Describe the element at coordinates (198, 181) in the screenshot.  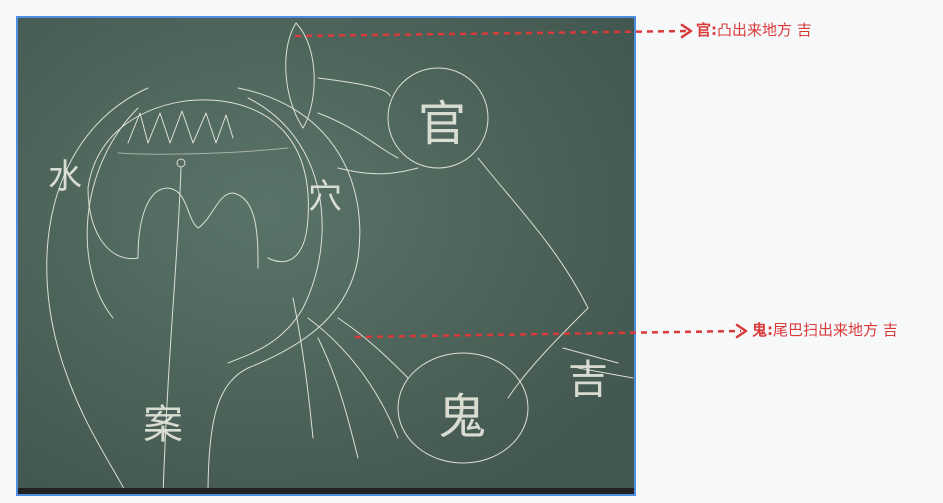
I see `dome-arc` at that location.